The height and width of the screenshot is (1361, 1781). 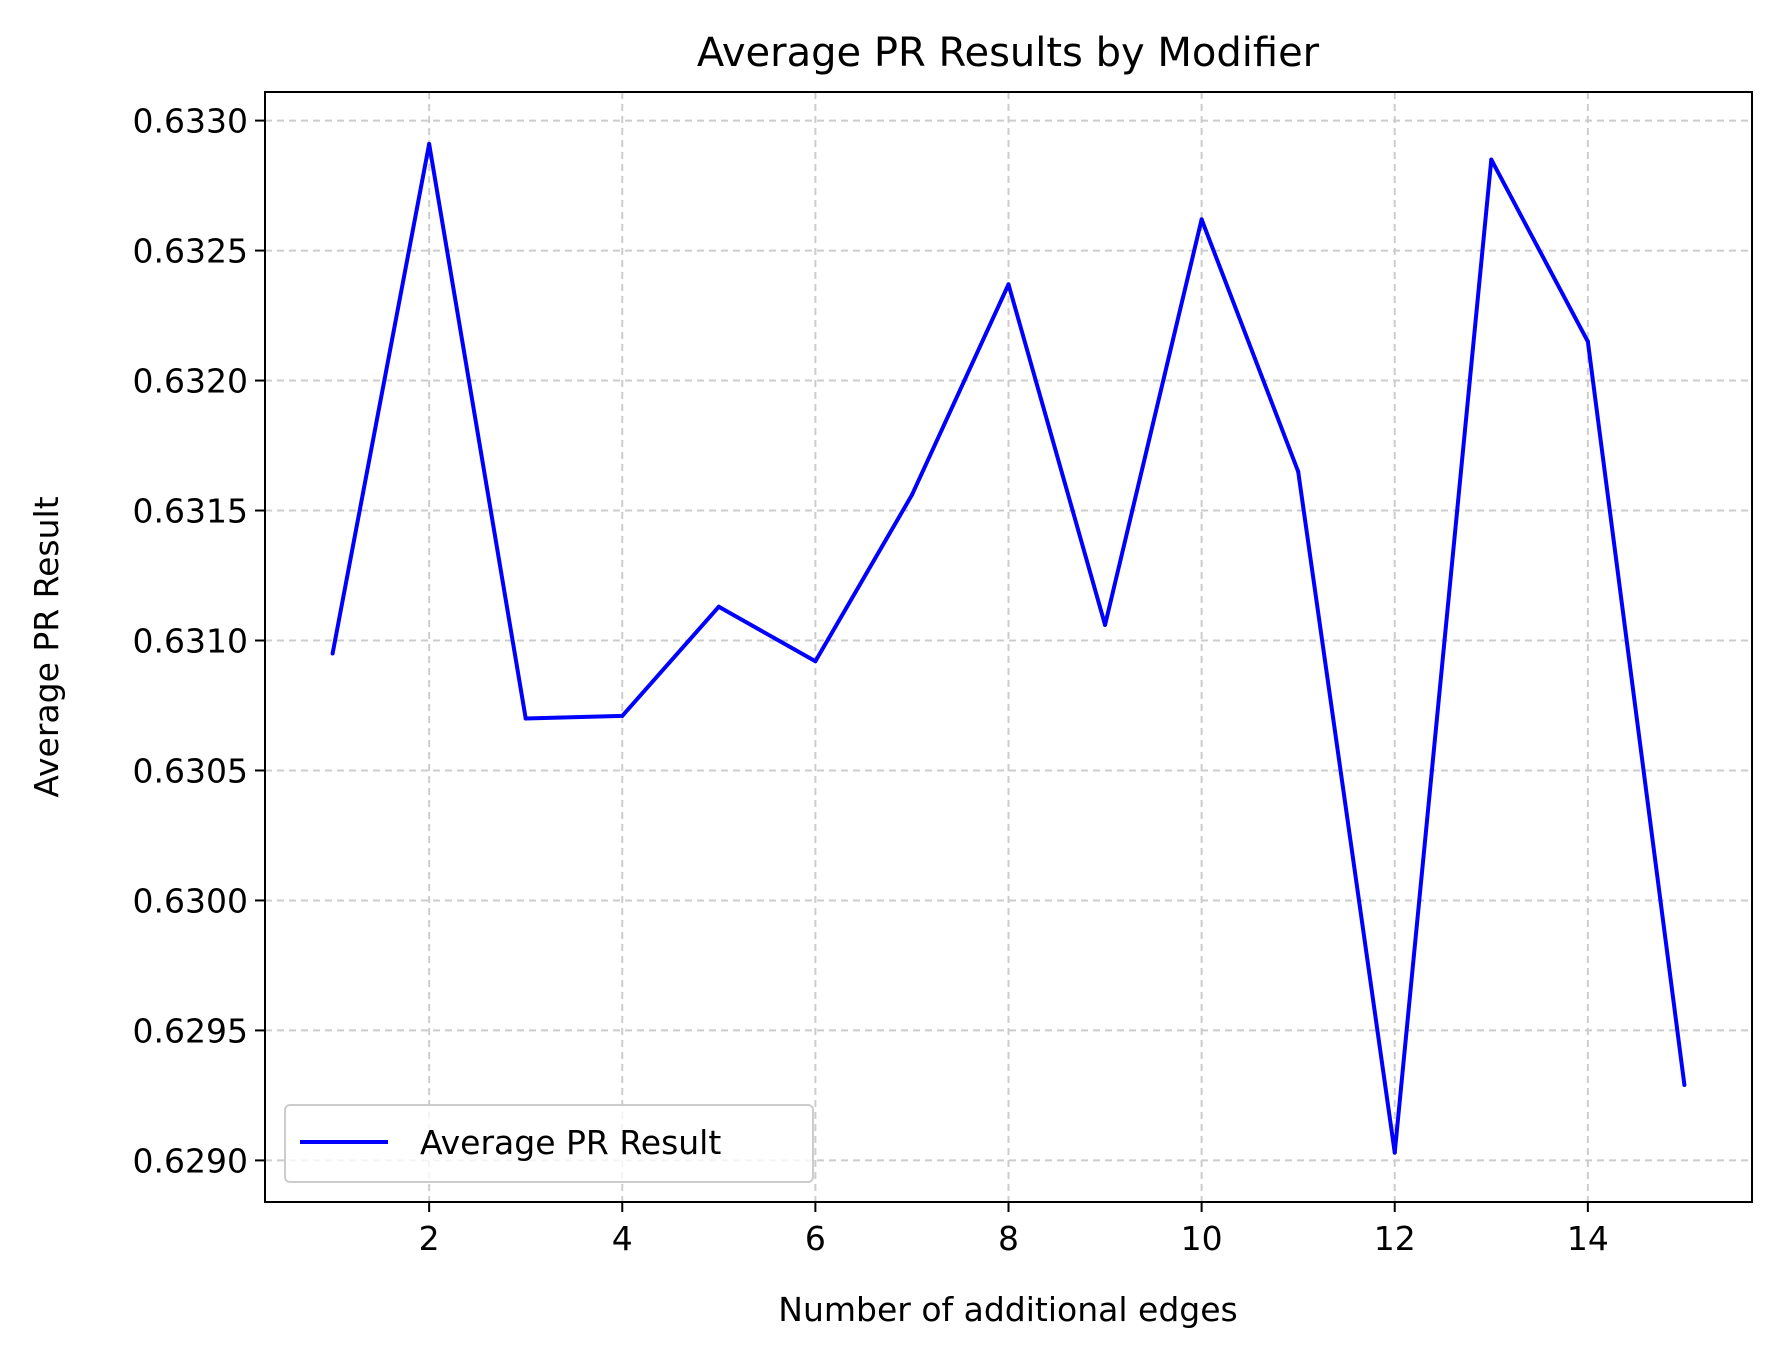 What do you see at coordinates (1395, 1238) in the screenshot?
I see `x-tick-label: 12` at bounding box center [1395, 1238].